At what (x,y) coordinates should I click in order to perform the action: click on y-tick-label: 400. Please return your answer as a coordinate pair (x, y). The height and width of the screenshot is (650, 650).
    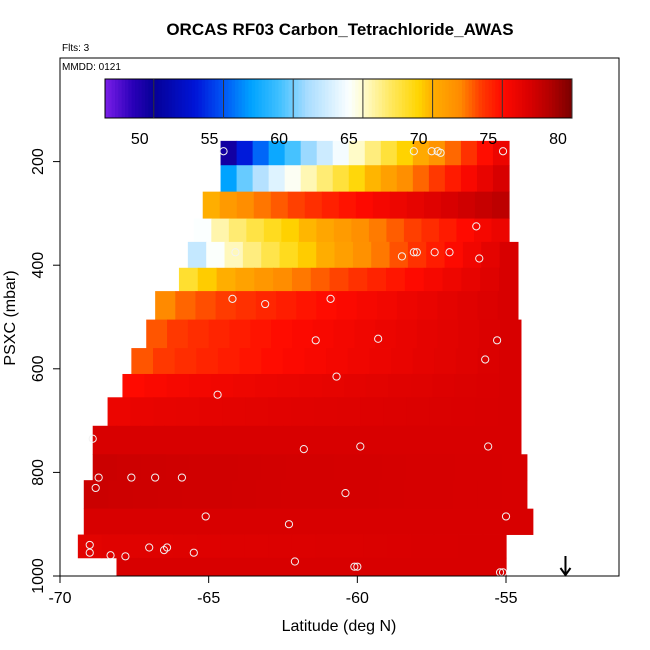
    Looking at the image, I should click on (38, 265).